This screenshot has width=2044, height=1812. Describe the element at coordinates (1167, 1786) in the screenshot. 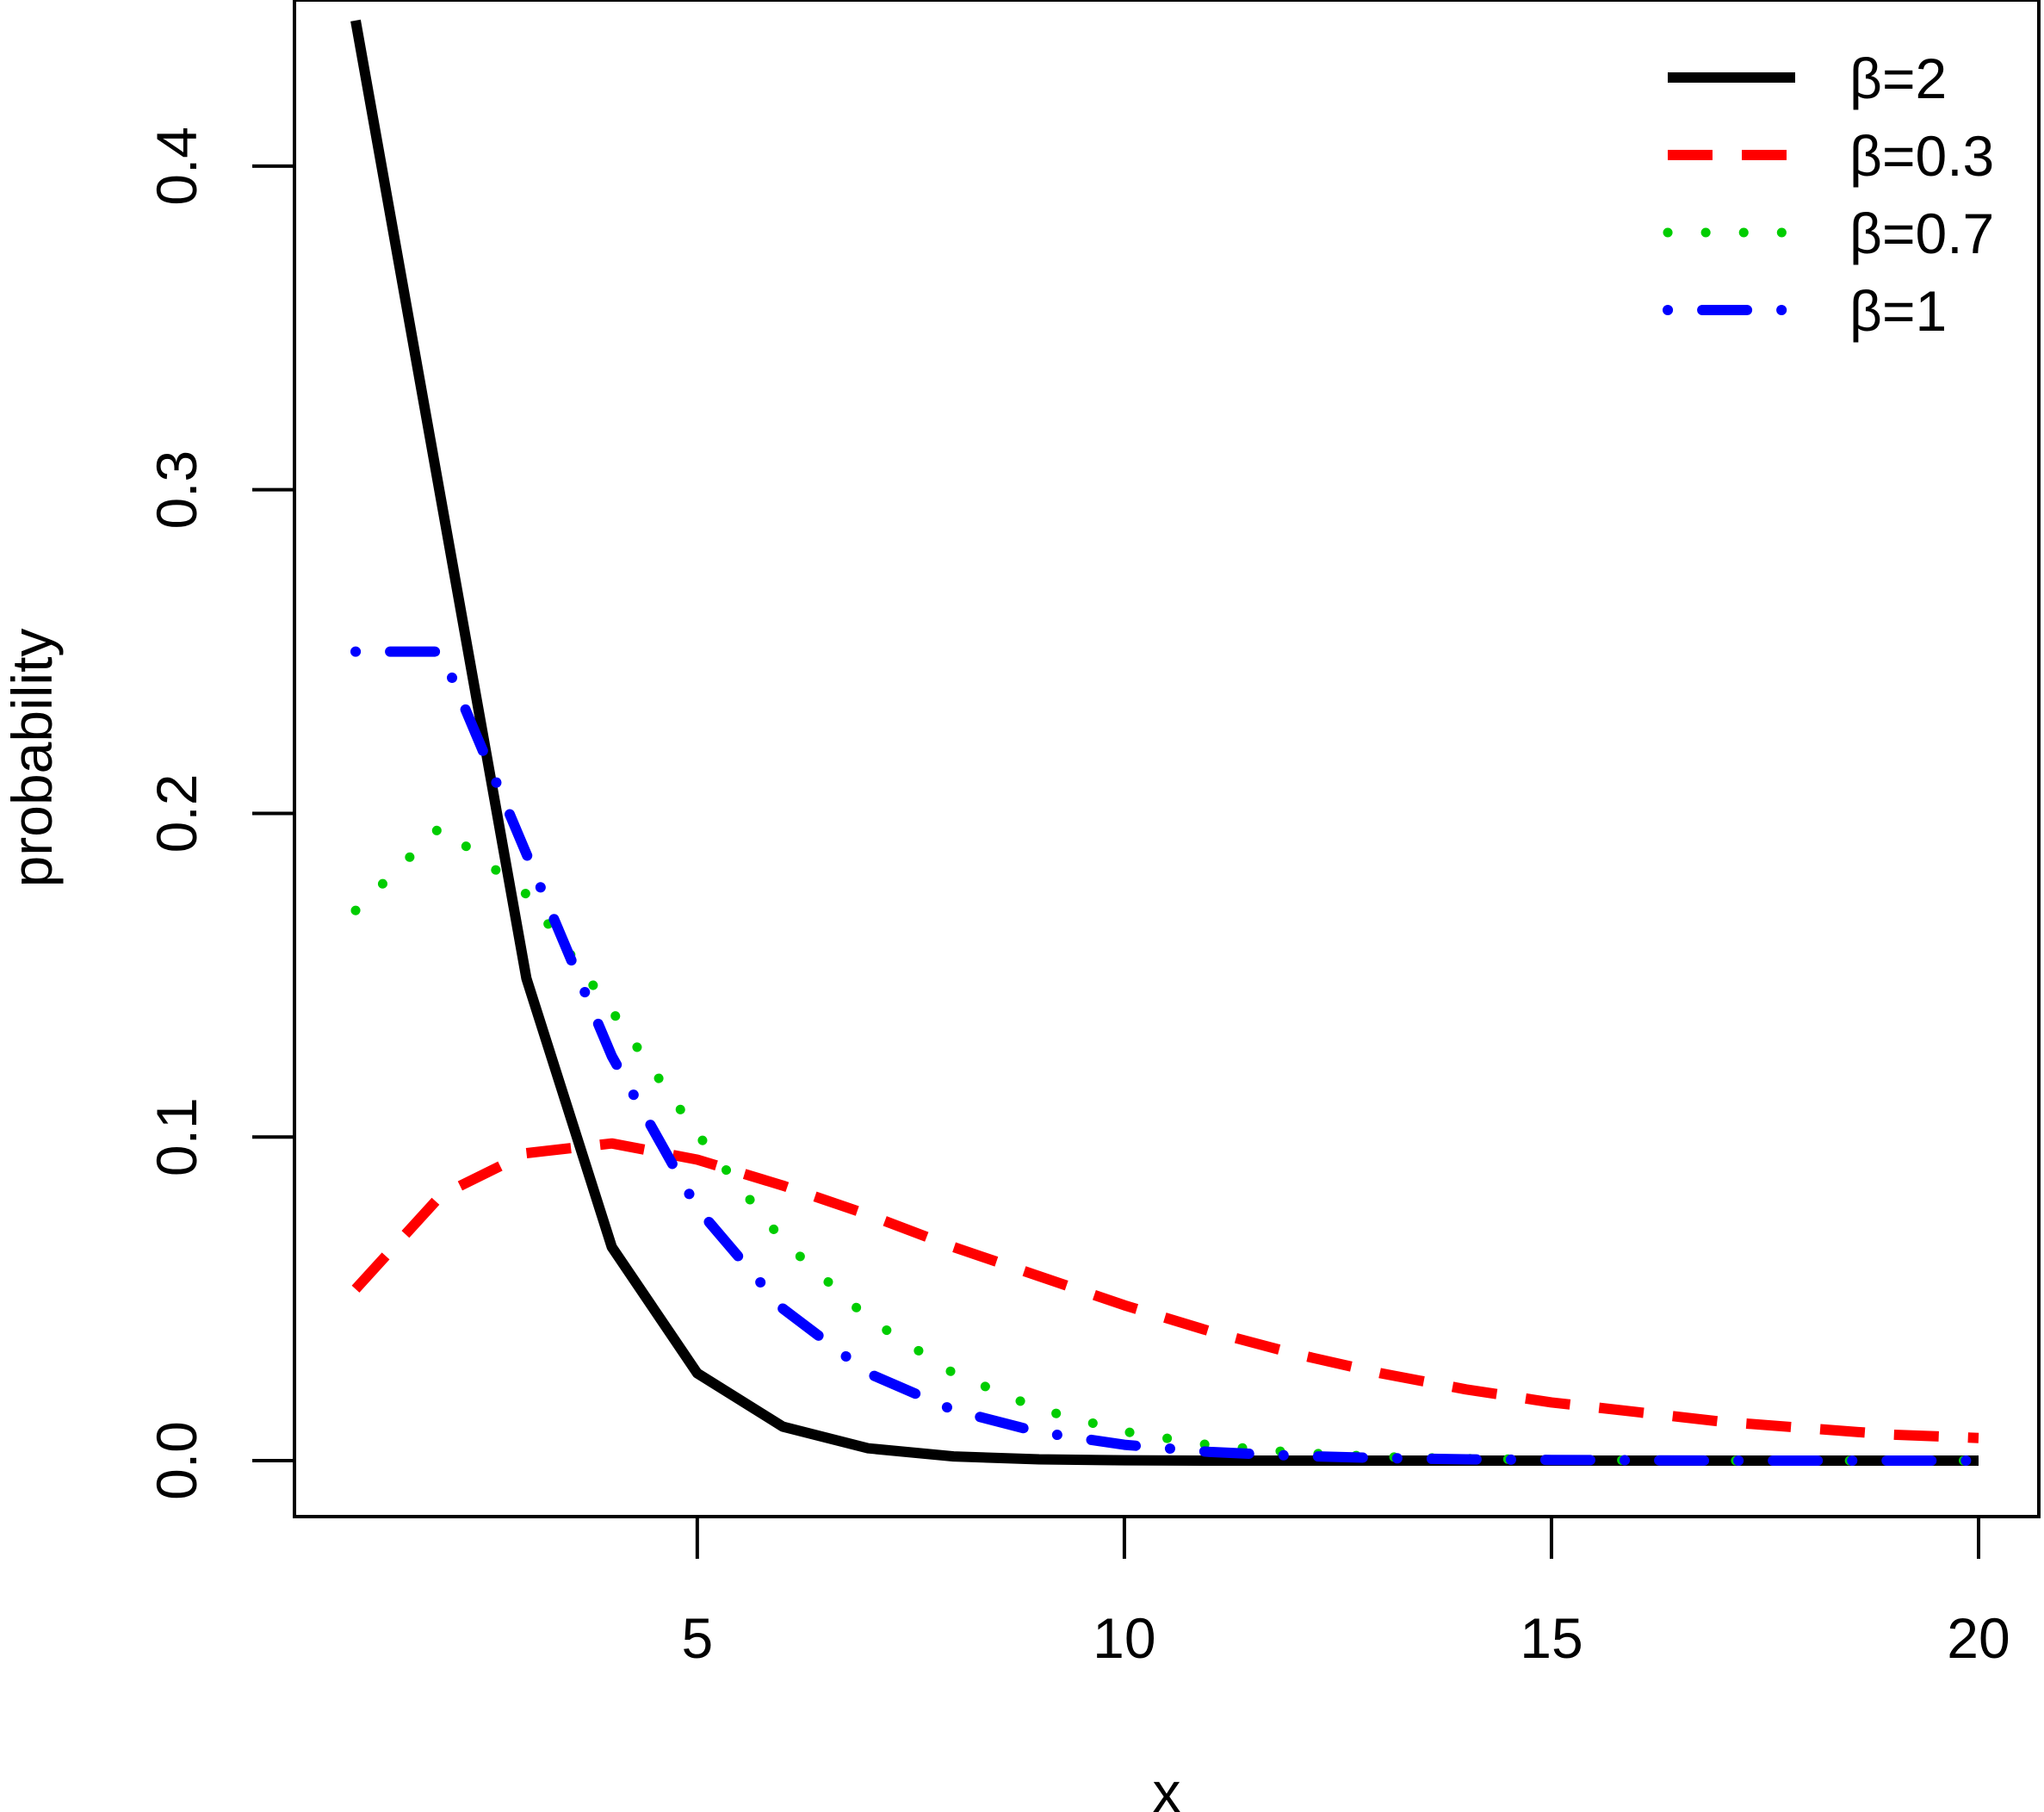

I see `x-axis-label: x` at that location.